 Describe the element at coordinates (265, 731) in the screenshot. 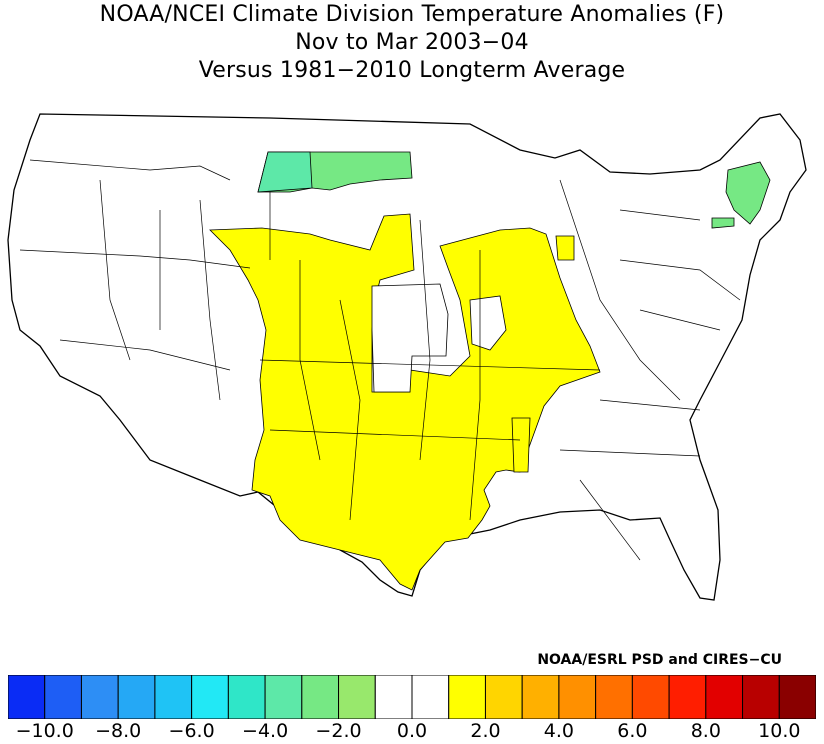

I see `legend-tick-label: −4.0` at that location.